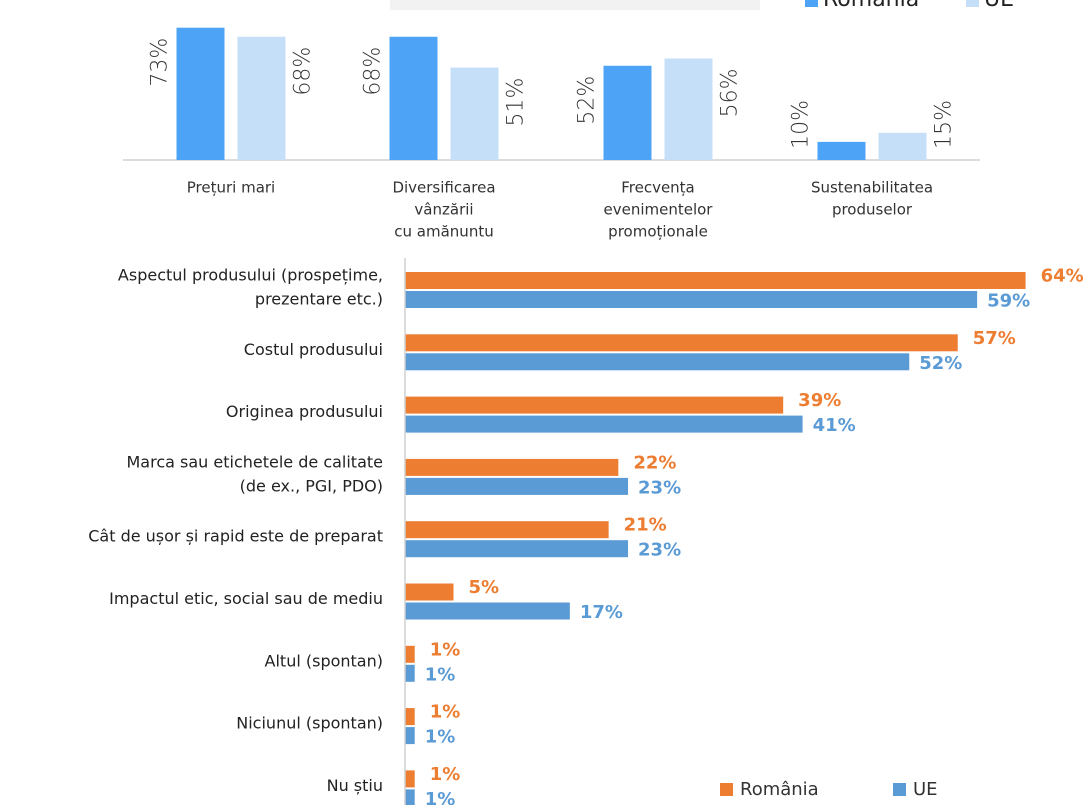  Describe the element at coordinates (235, 536) in the screenshot. I see `y-tick-label: Cât de ușor și rapid este de preparat` at that location.